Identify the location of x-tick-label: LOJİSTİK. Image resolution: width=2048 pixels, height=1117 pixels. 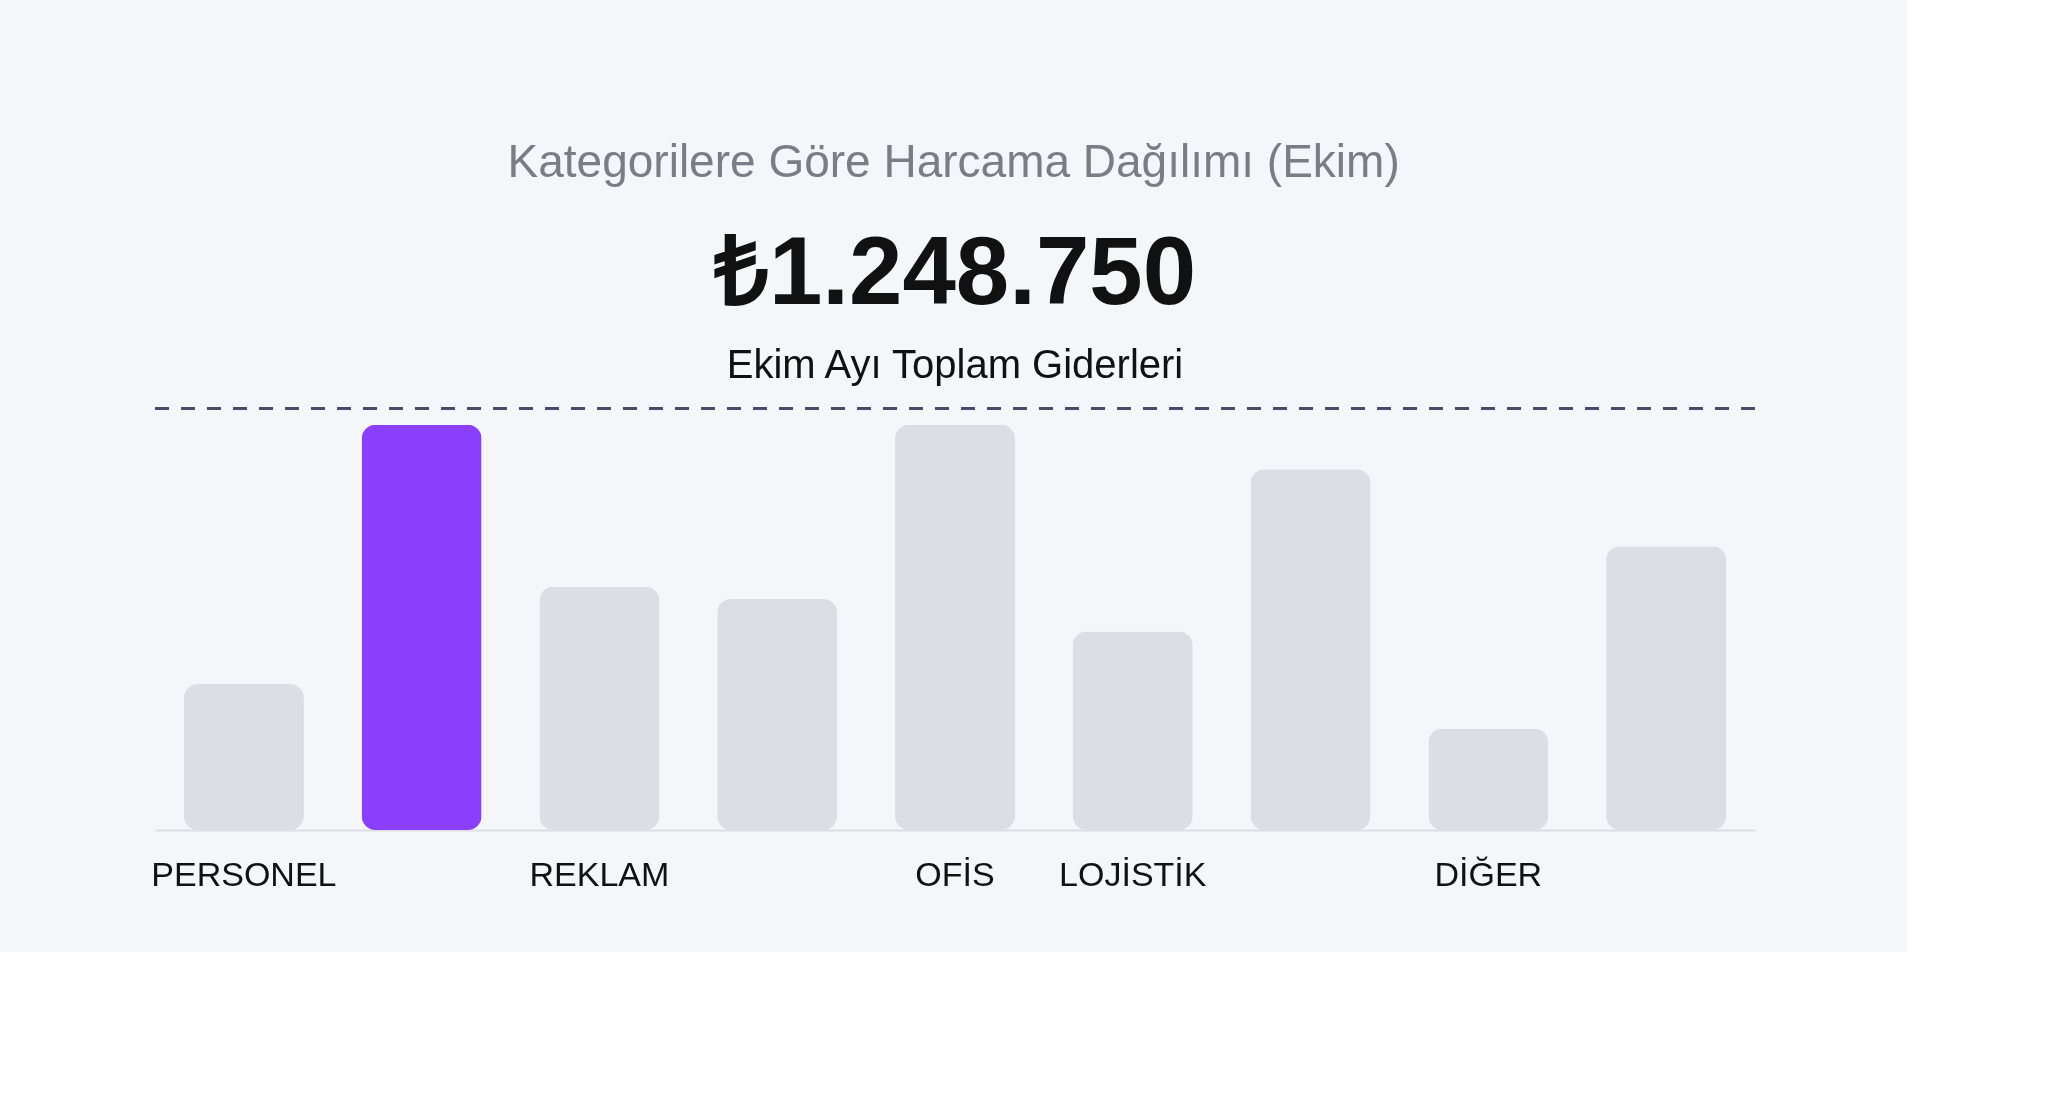
(1133, 873).